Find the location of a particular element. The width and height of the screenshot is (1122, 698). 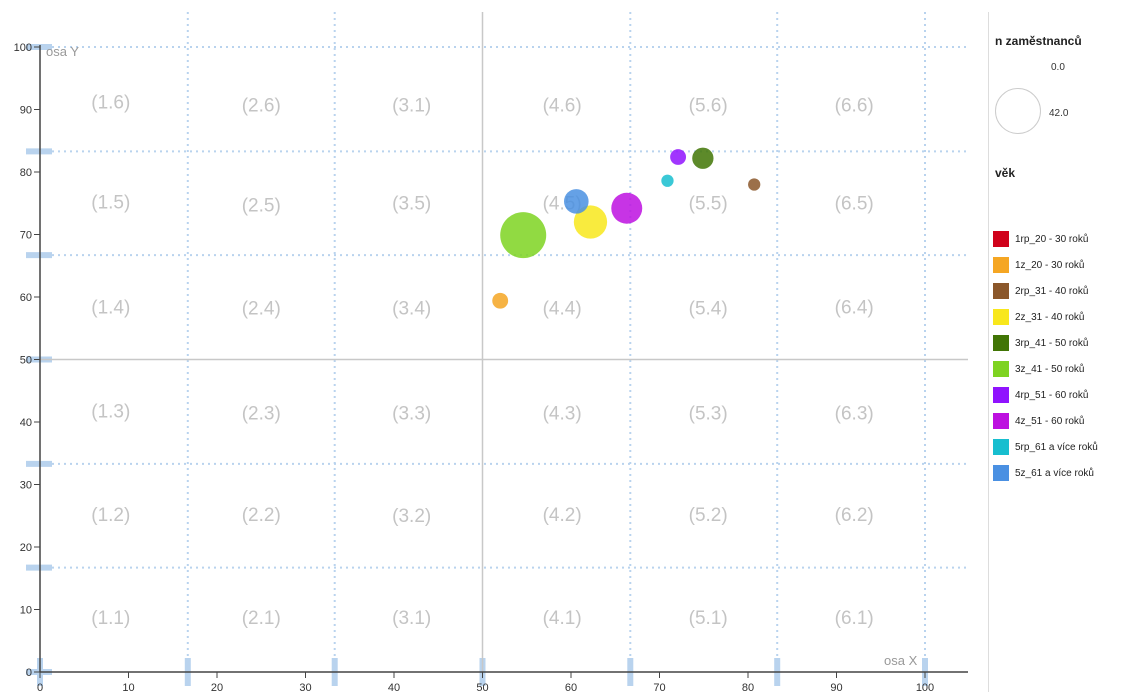

legend-item: 1z_20 - 30 roků is located at coordinates (1045, 265).